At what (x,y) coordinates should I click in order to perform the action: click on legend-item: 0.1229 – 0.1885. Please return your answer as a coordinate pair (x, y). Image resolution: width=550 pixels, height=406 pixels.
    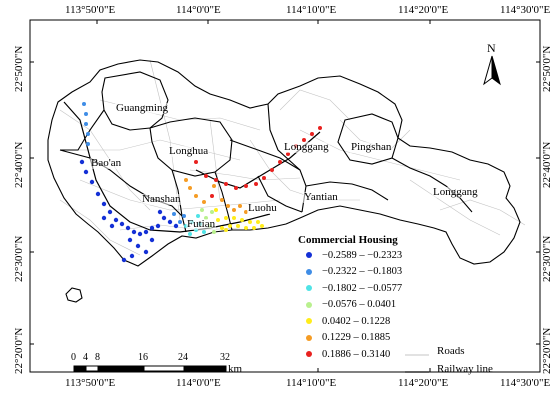
    Looking at the image, I should click on (344, 338).